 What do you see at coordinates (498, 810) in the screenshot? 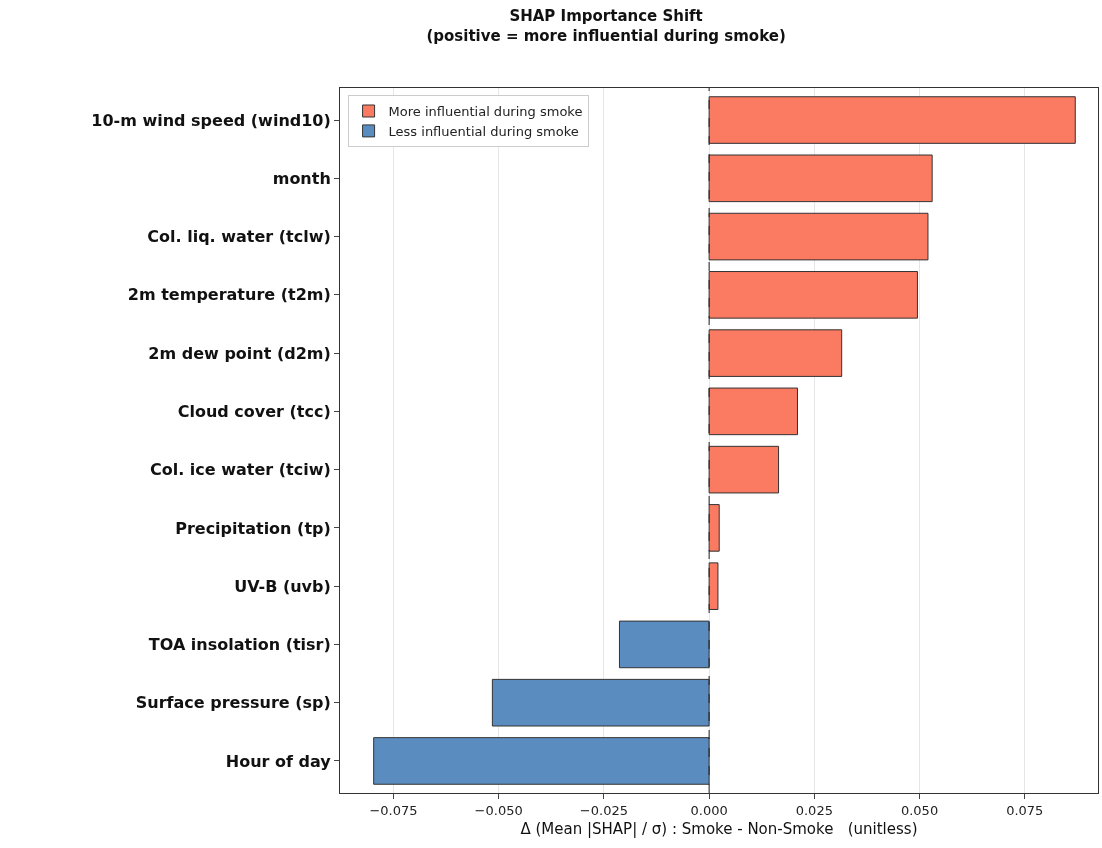
I see `x-tick-label: −0.050` at bounding box center [498, 810].